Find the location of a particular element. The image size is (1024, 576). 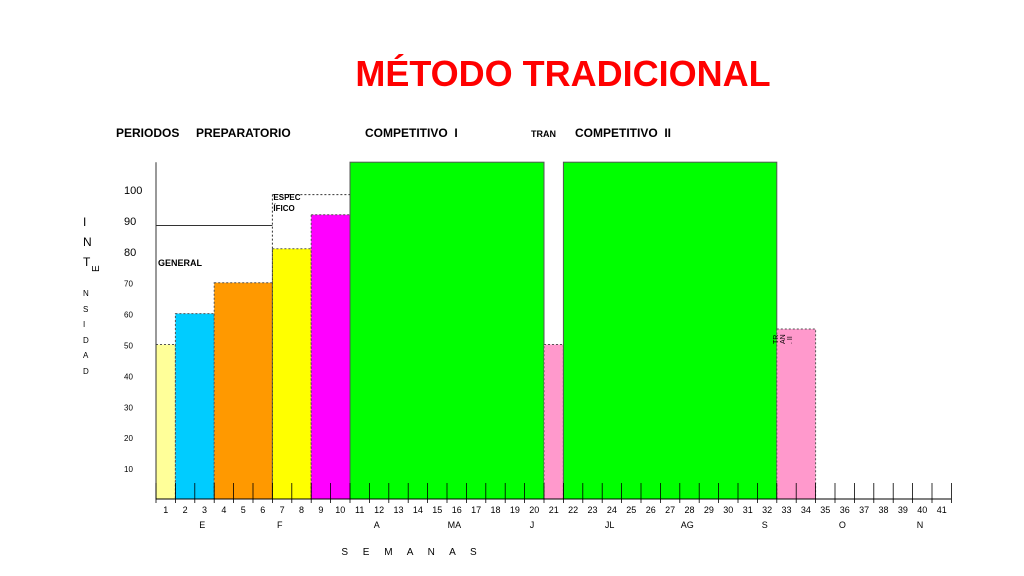

x-tick-label: 34 is located at coordinates (806, 510).